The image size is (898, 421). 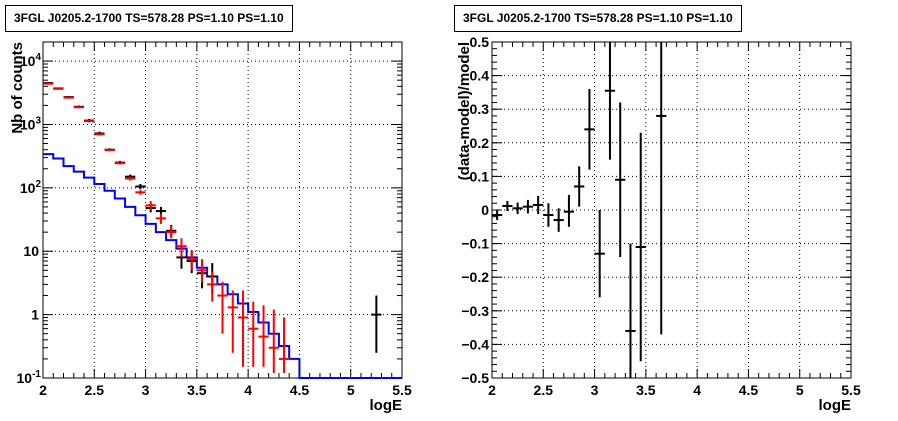 What do you see at coordinates (475, 277) in the screenshot?
I see `y-tick-label: −0.2` at bounding box center [475, 277].